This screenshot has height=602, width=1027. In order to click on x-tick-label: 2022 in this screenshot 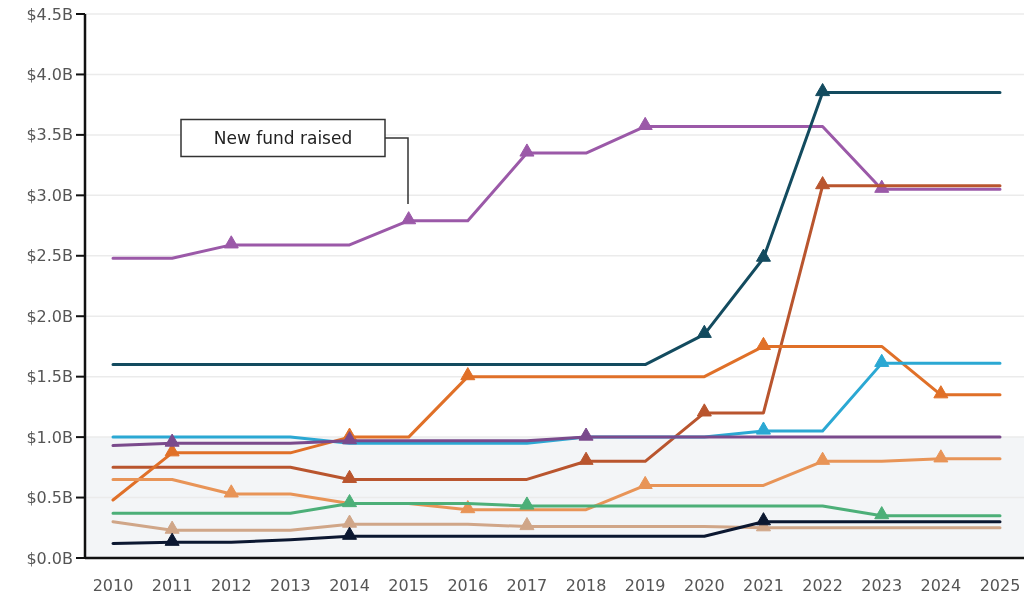, I will do `click(822, 585)`.